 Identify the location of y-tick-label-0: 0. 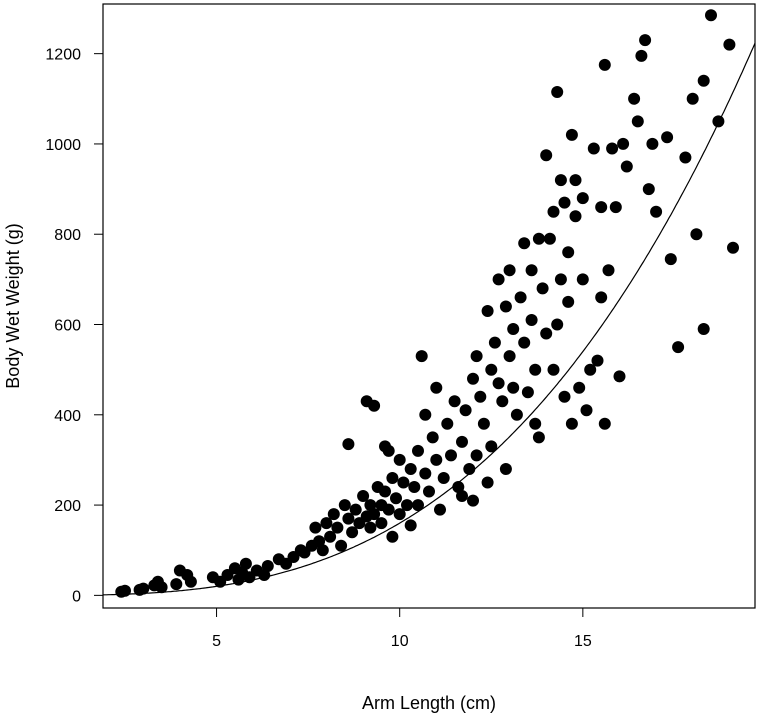
(76, 596).